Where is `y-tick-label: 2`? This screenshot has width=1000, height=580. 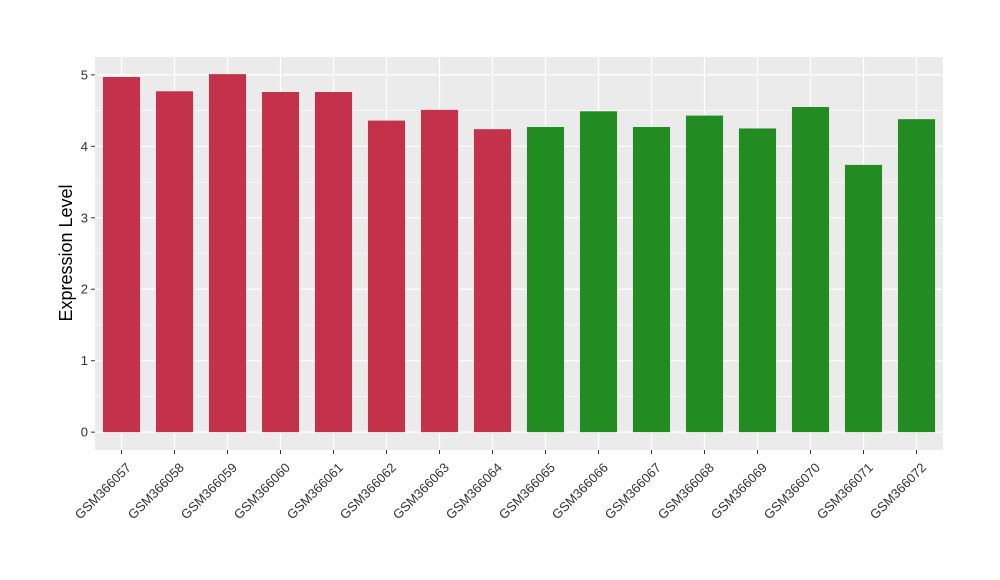 y-tick-label: 2 is located at coordinates (84, 289).